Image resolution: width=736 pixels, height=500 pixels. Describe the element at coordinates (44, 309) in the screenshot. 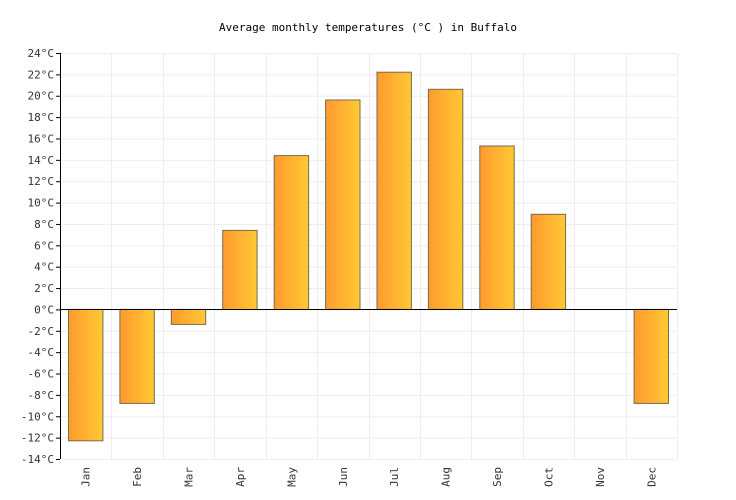

I see `y-tick-label: 0°C` at that location.